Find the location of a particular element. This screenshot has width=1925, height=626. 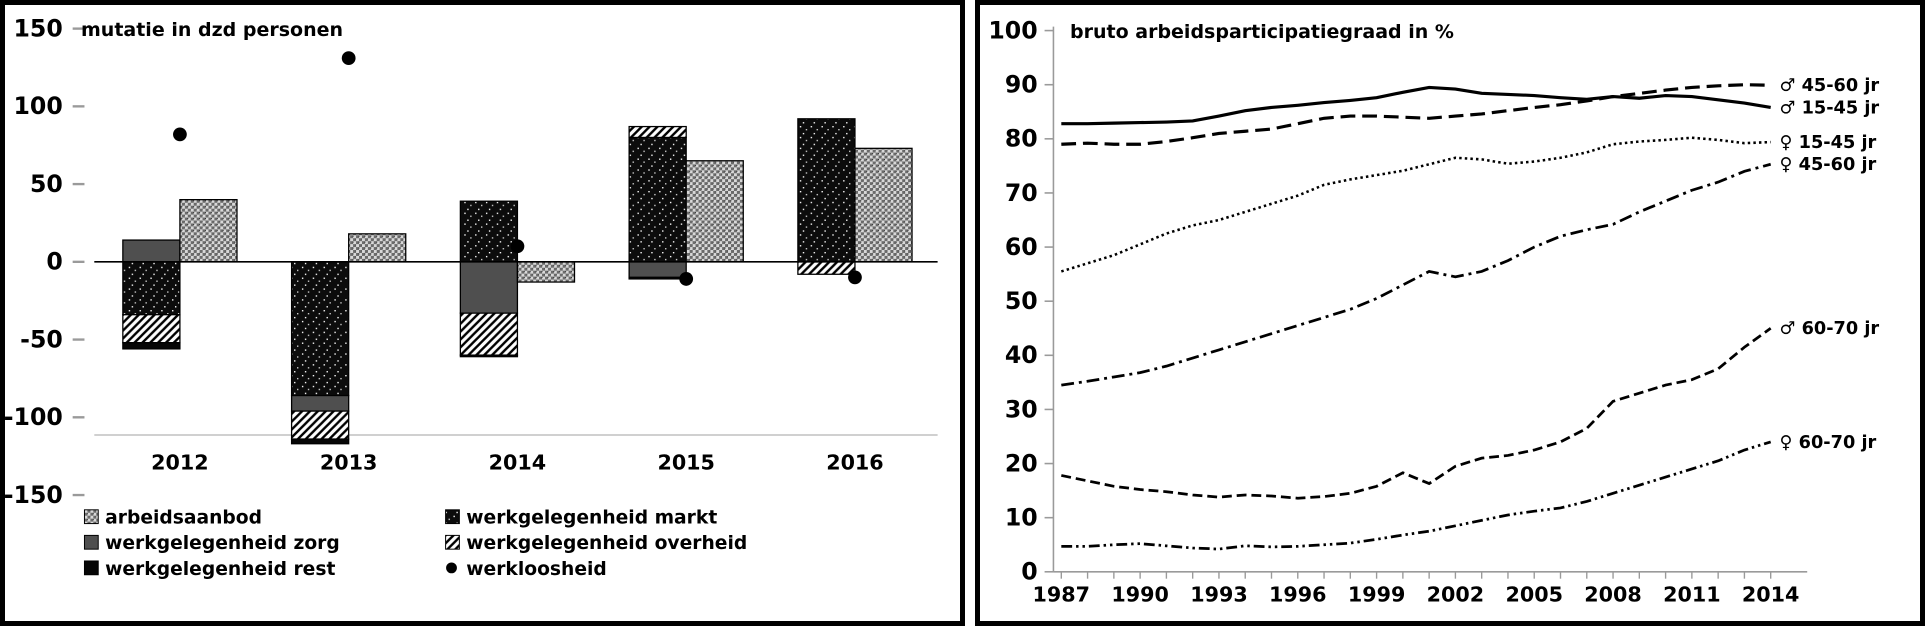

x-axis-label: 1993 is located at coordinates (1219, 594).